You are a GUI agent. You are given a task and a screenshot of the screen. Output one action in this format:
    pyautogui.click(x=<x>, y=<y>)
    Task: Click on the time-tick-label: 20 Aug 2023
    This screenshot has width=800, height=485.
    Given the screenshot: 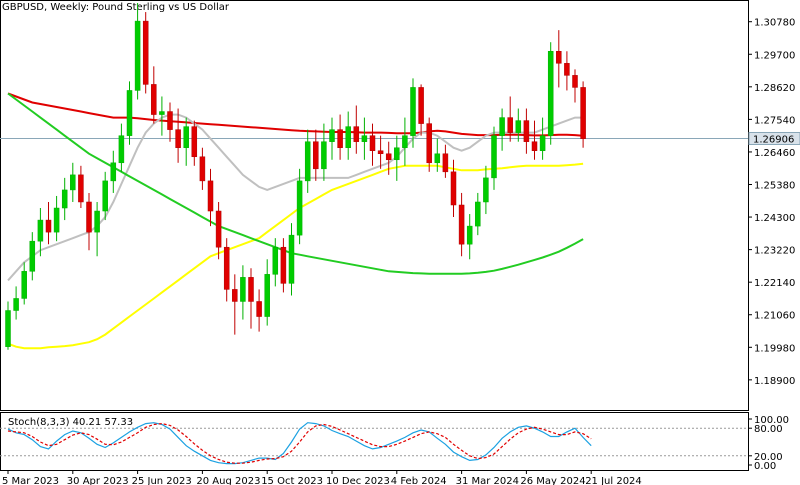 What is the action you would take?
    pyautogui.click(x=228, y=480)
    